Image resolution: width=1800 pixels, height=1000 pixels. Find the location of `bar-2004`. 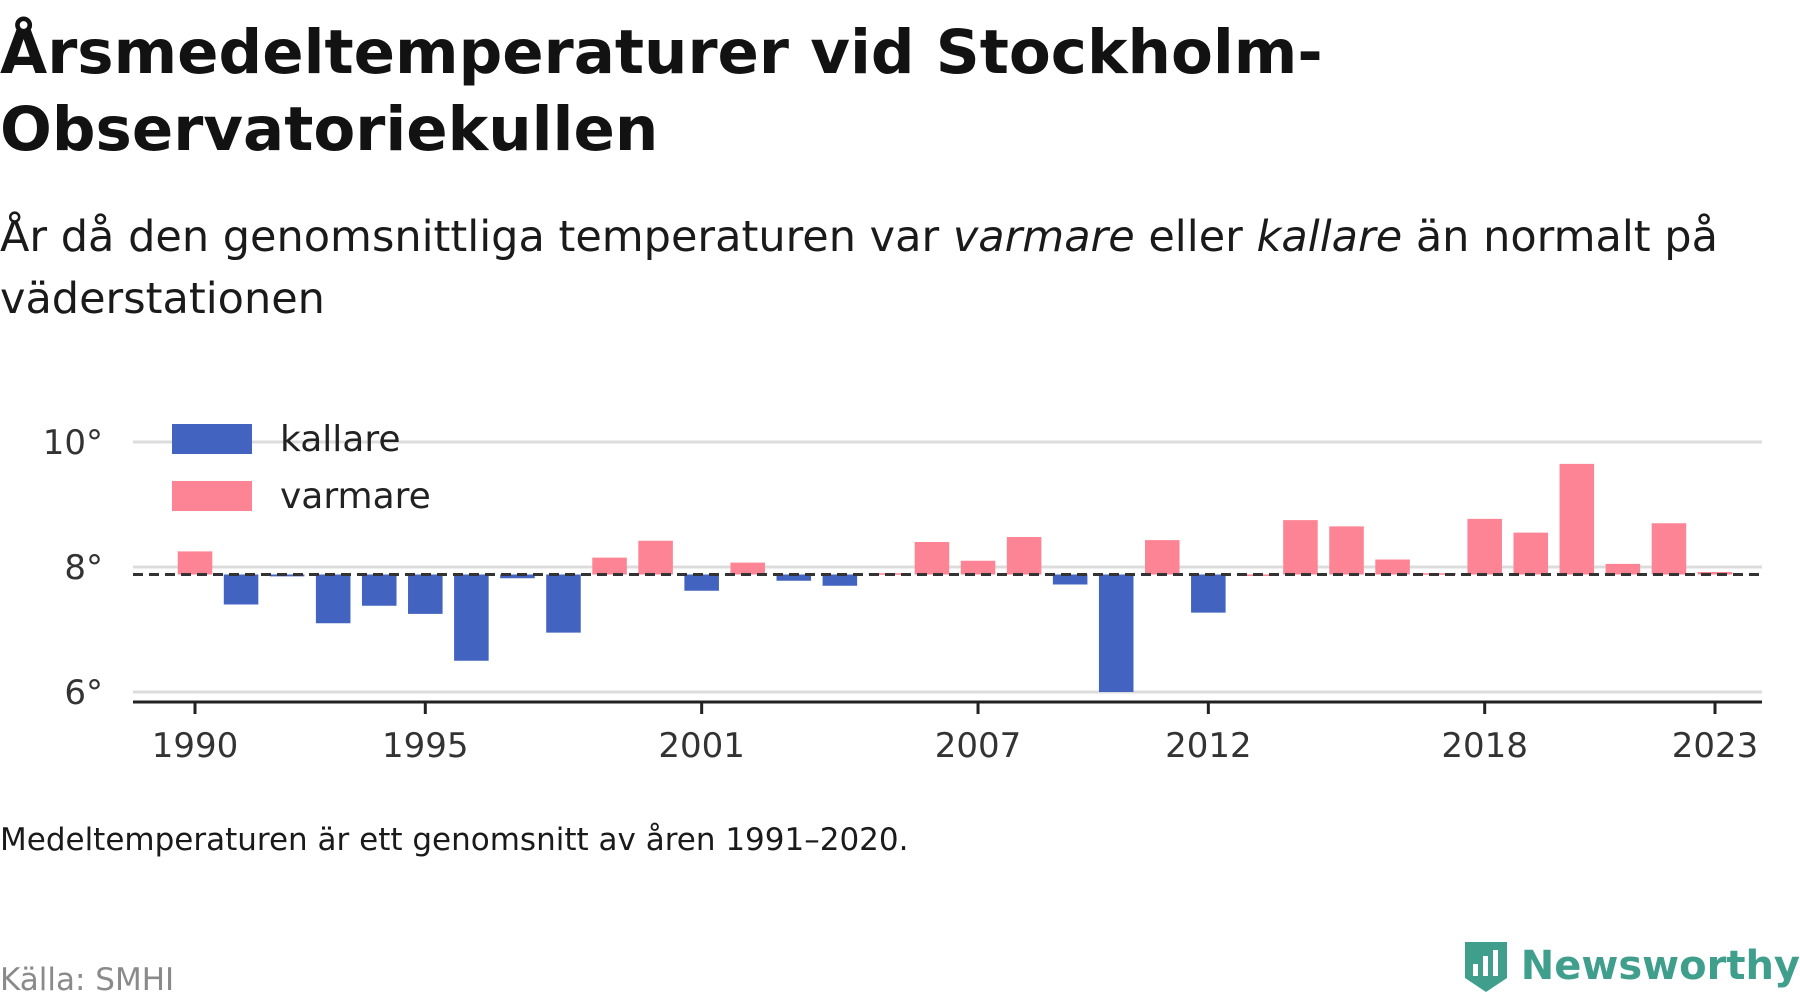

bar-2004 is located at coordinates (840, 580).